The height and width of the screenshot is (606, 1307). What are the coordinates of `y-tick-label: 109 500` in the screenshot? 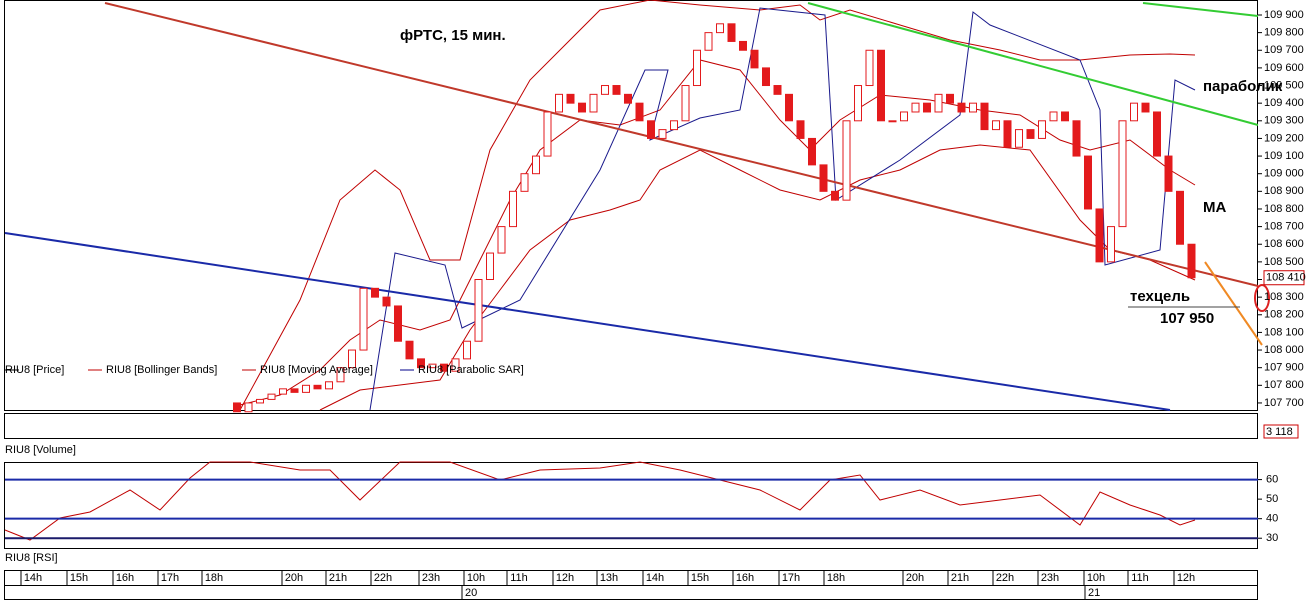 It's located at (1284, 85).